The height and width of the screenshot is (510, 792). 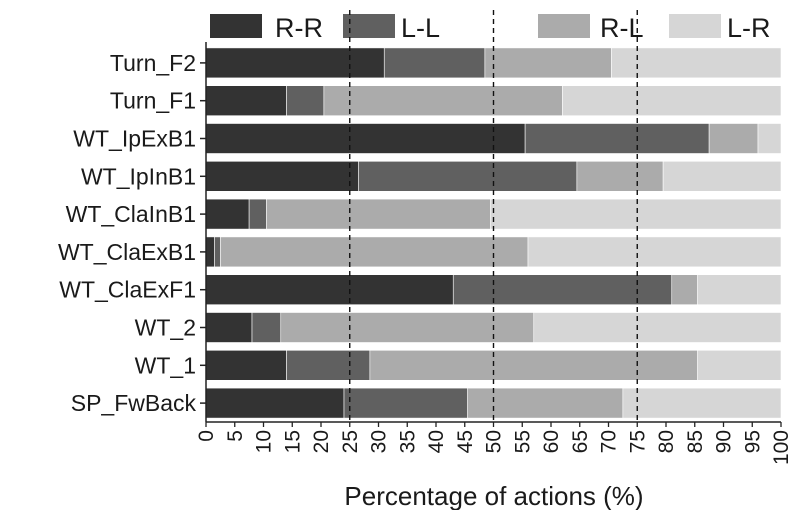 What do you see at coordinates (138, 176) in the screenshot?
I see `category-label-wt-ipinb1: WT_IpInB1` at bounding box center [138, 176].